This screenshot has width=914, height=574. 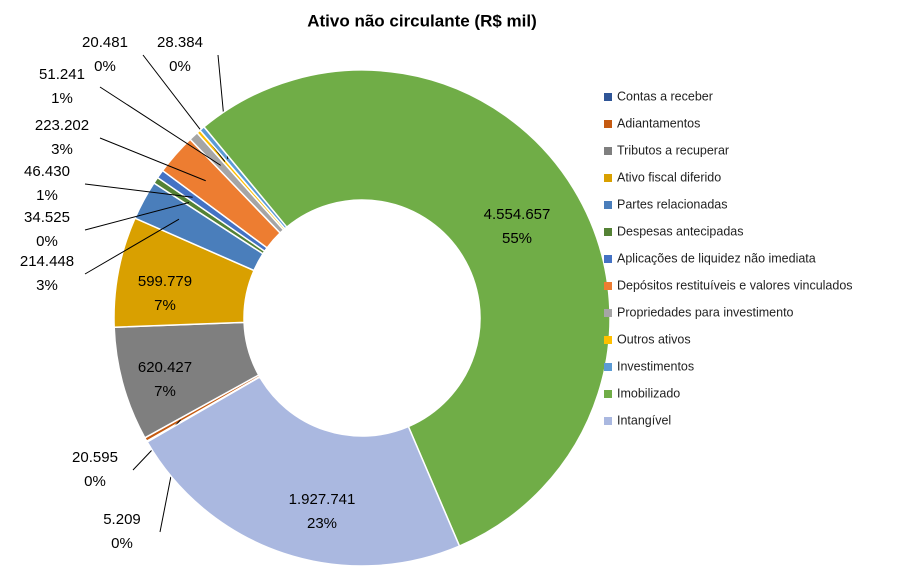 I want to click on data-label: 34.525, so click(x=47, y=217).